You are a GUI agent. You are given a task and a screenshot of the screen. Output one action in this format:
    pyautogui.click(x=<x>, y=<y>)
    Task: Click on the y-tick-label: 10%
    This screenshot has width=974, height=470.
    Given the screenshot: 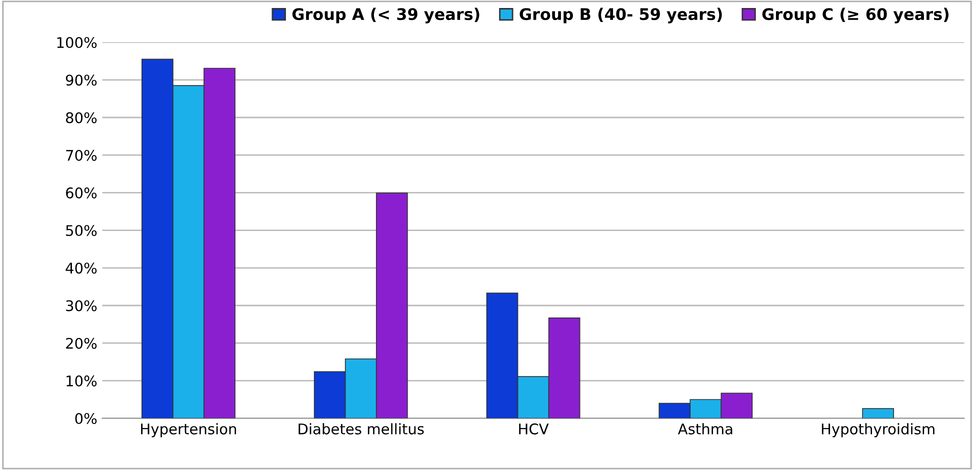 What is the action you would take?
    pyautogui.click(x=81, y=380)
    